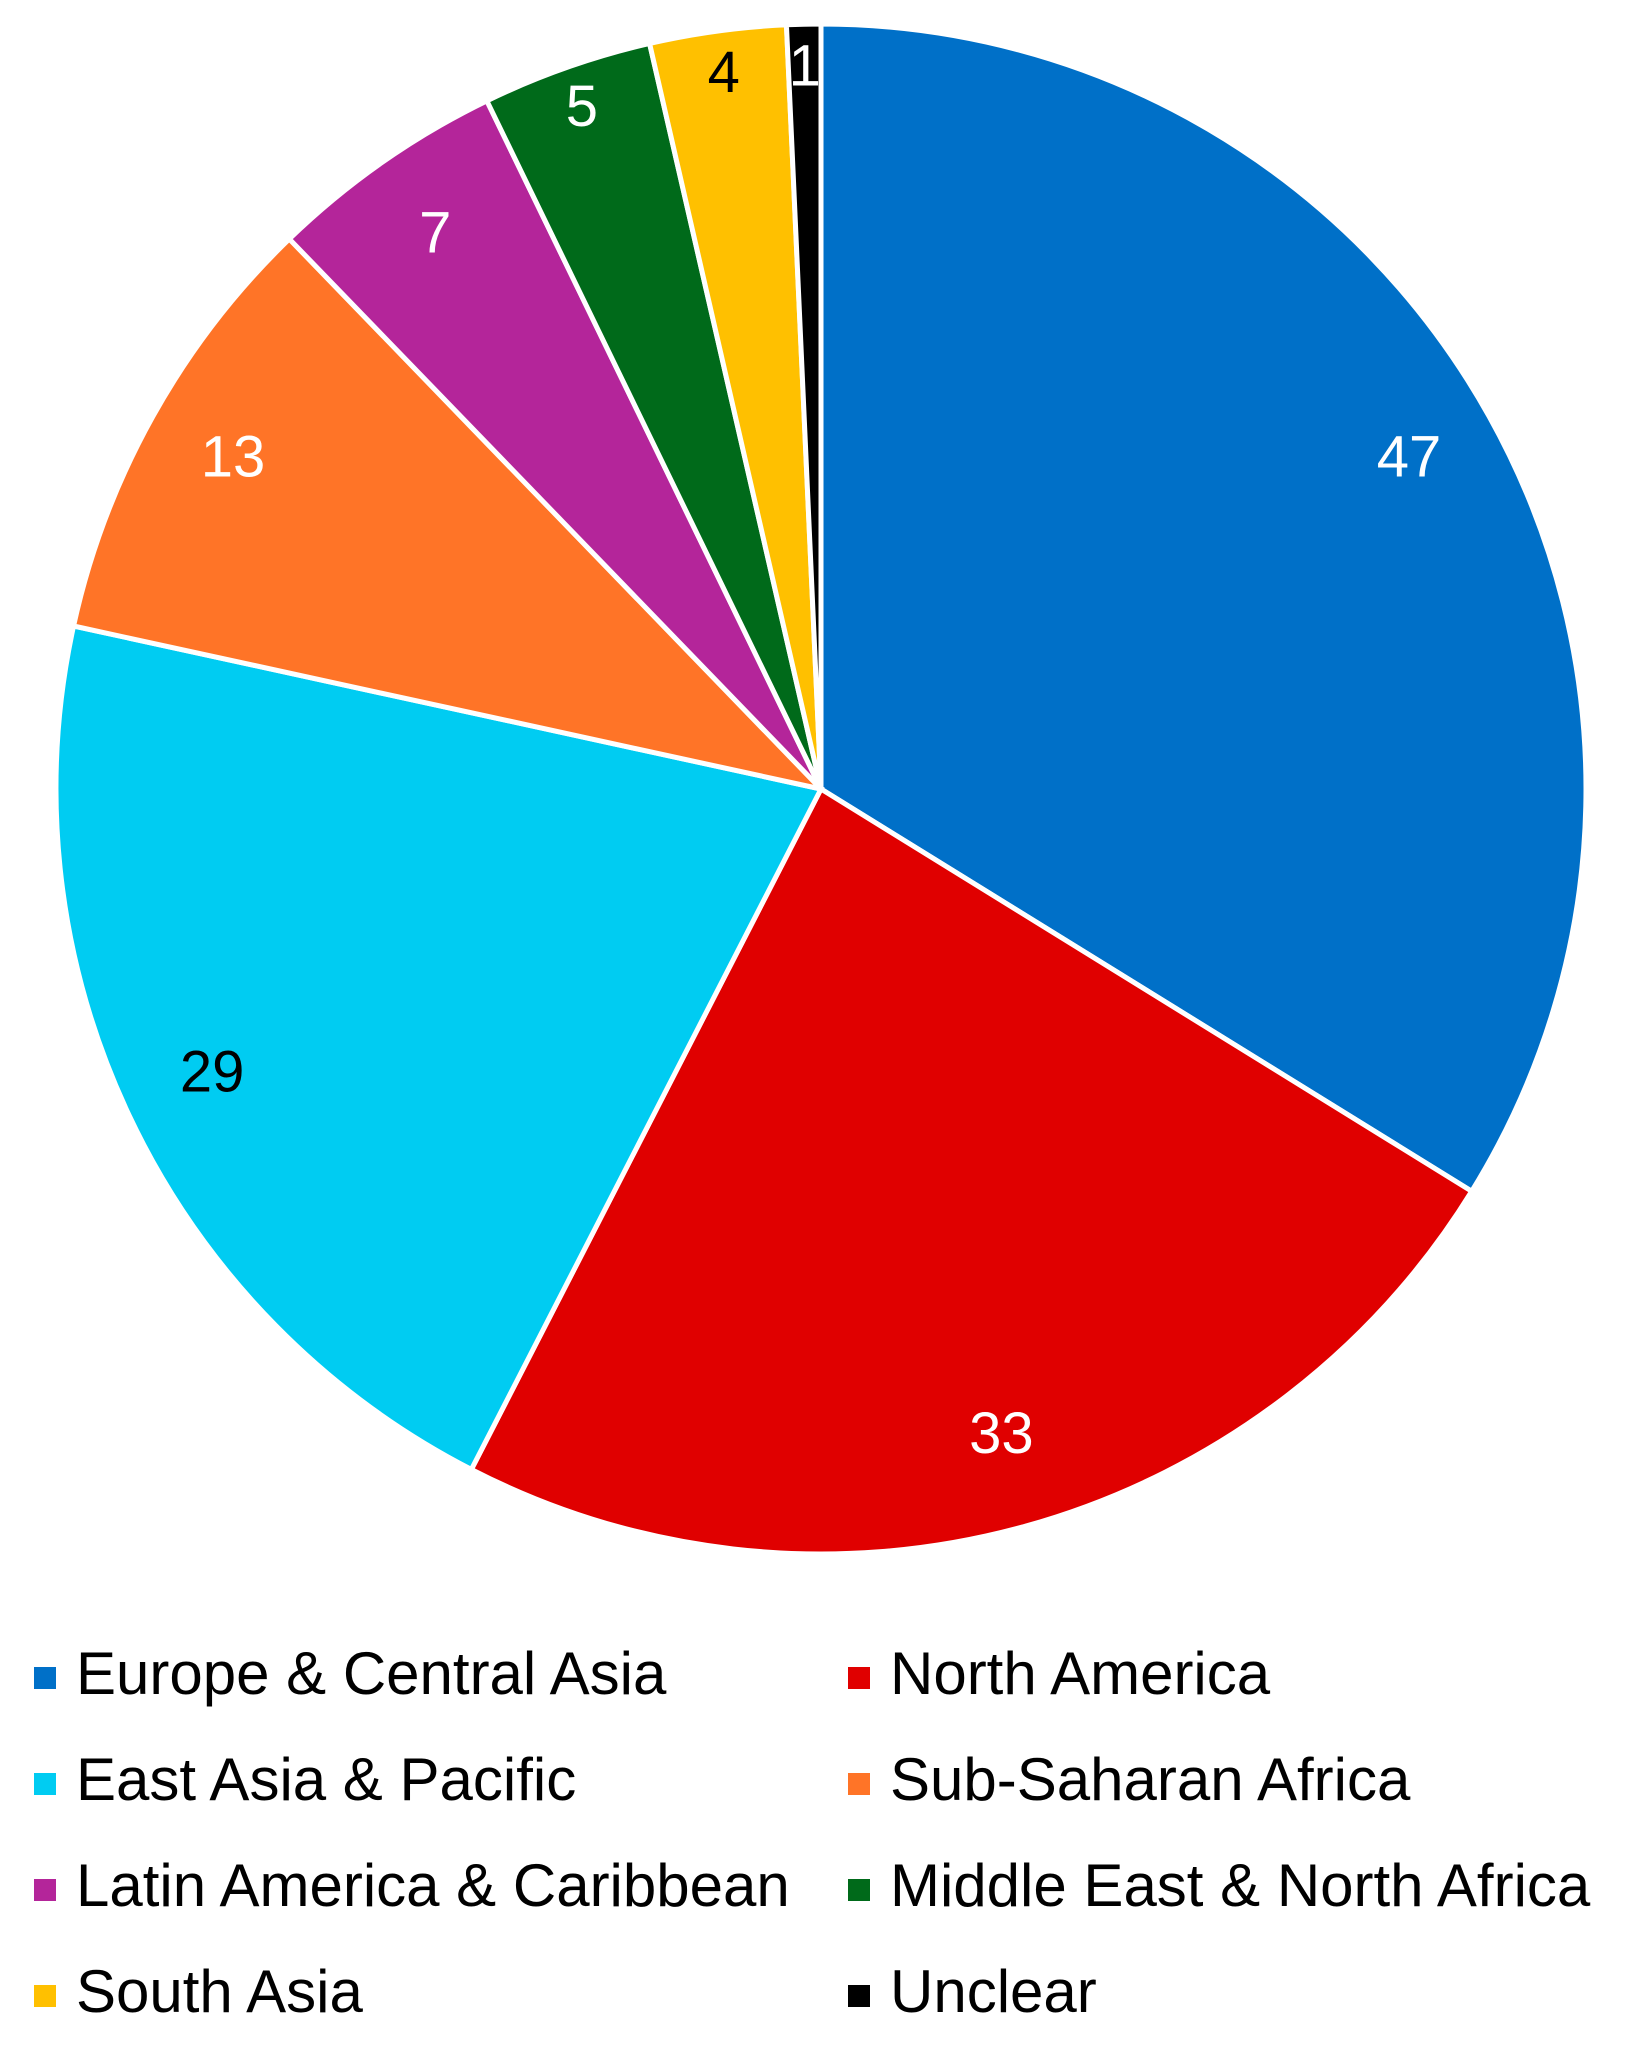 Image resolution: width=1640 pixels, height=2051 pixels. I want to click on legend-label: Europe & Central Asia, so click(371, 1673).